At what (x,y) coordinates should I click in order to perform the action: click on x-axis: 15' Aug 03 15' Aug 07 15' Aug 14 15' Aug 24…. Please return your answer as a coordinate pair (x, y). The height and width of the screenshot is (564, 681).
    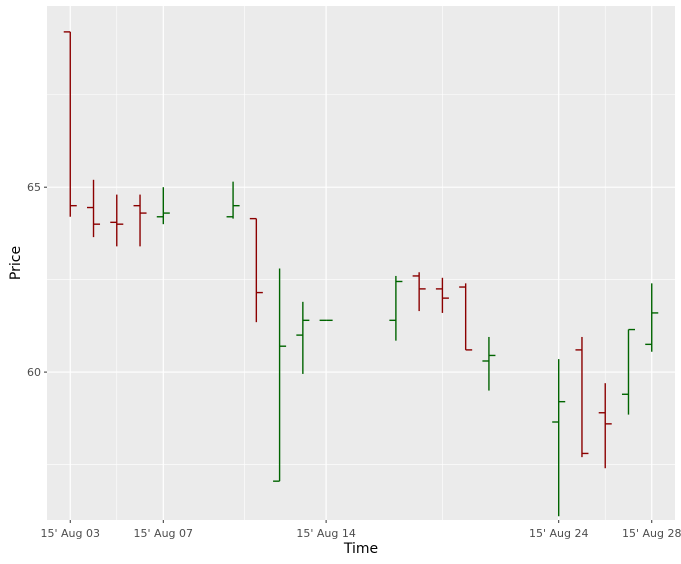
    Looking at the image, I should click on (361, 530).